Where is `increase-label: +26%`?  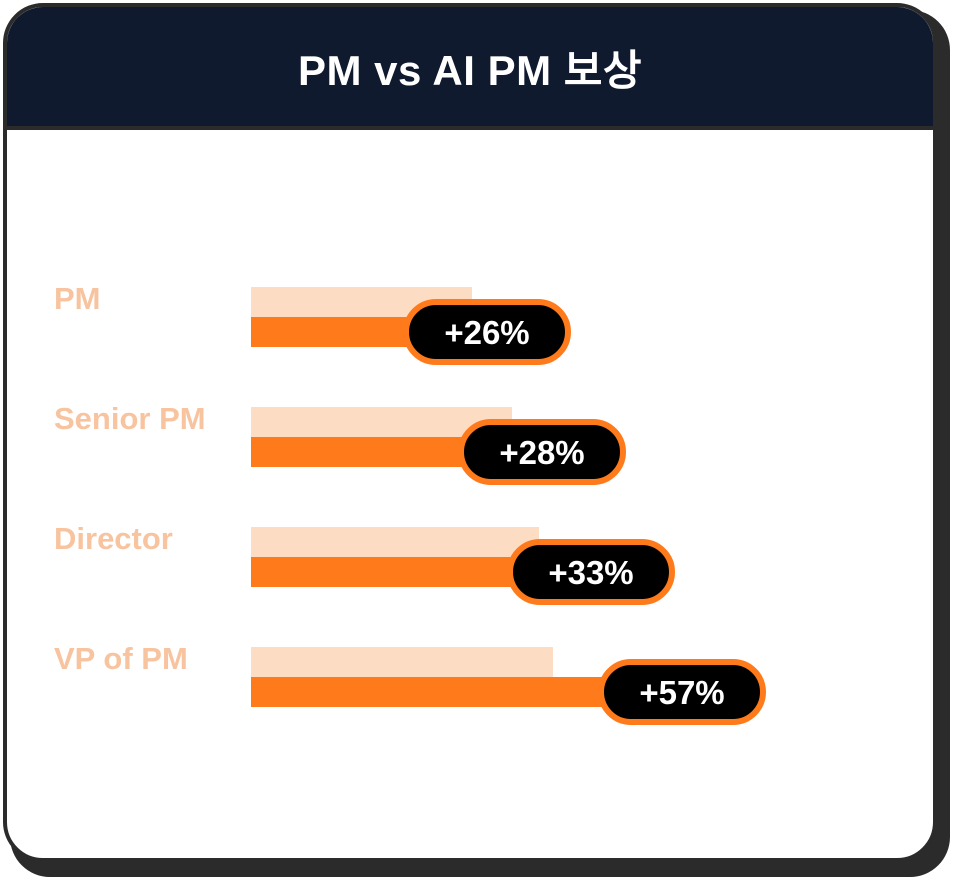 increase-label: +26% is located at coordinates (486, 332).